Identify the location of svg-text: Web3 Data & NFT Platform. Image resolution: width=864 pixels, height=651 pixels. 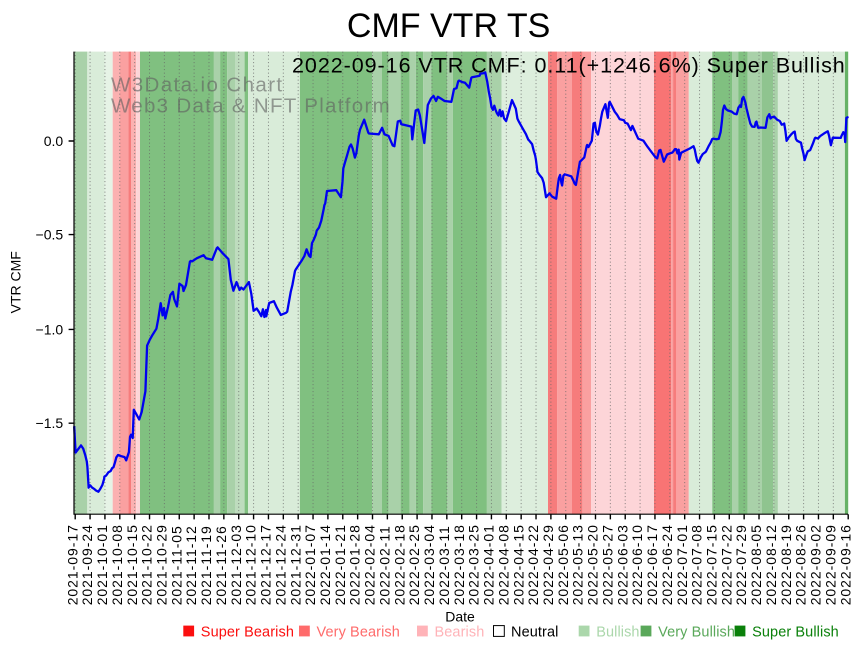
(251, 105).